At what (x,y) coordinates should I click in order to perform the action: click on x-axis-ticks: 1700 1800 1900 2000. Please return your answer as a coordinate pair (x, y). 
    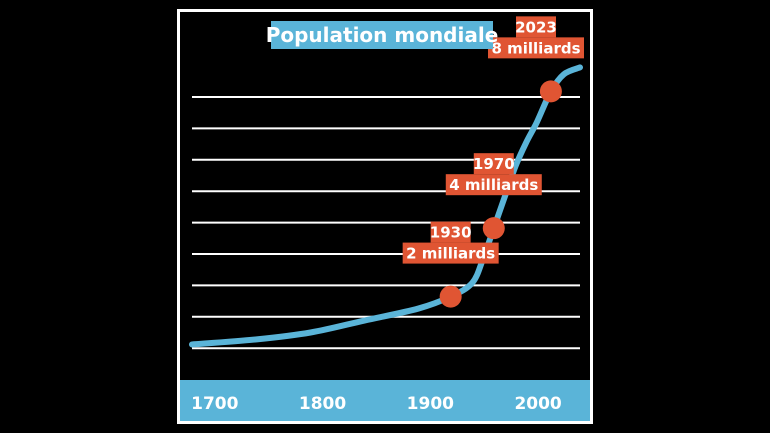
    Looking at the image, I should click on (376, 404).